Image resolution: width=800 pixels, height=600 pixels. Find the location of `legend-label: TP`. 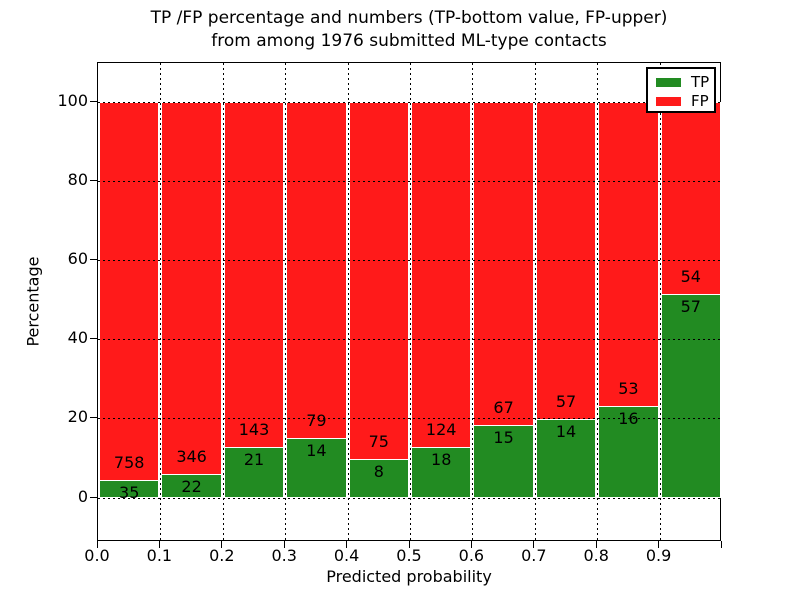

legend-label: TP is located at coordinates (700, 81).